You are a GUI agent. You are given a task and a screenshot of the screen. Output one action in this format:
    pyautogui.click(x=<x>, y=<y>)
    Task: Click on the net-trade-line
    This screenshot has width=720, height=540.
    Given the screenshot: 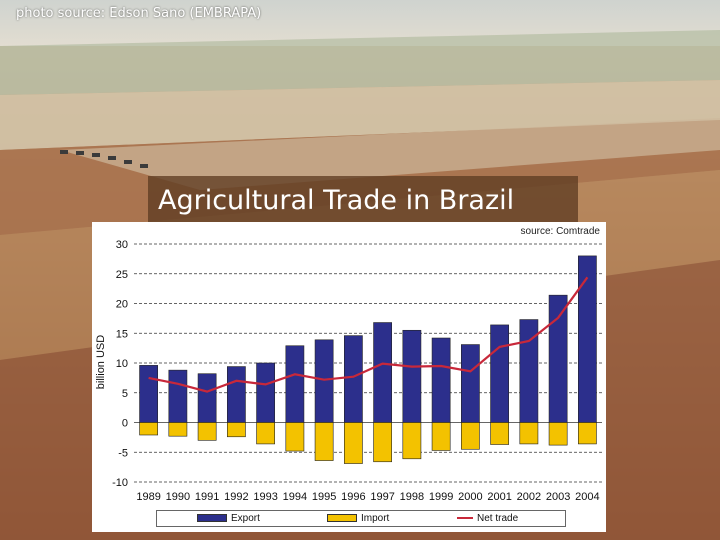 What is the action you would take?
    pyautogui.click(x=368, y=334)
    